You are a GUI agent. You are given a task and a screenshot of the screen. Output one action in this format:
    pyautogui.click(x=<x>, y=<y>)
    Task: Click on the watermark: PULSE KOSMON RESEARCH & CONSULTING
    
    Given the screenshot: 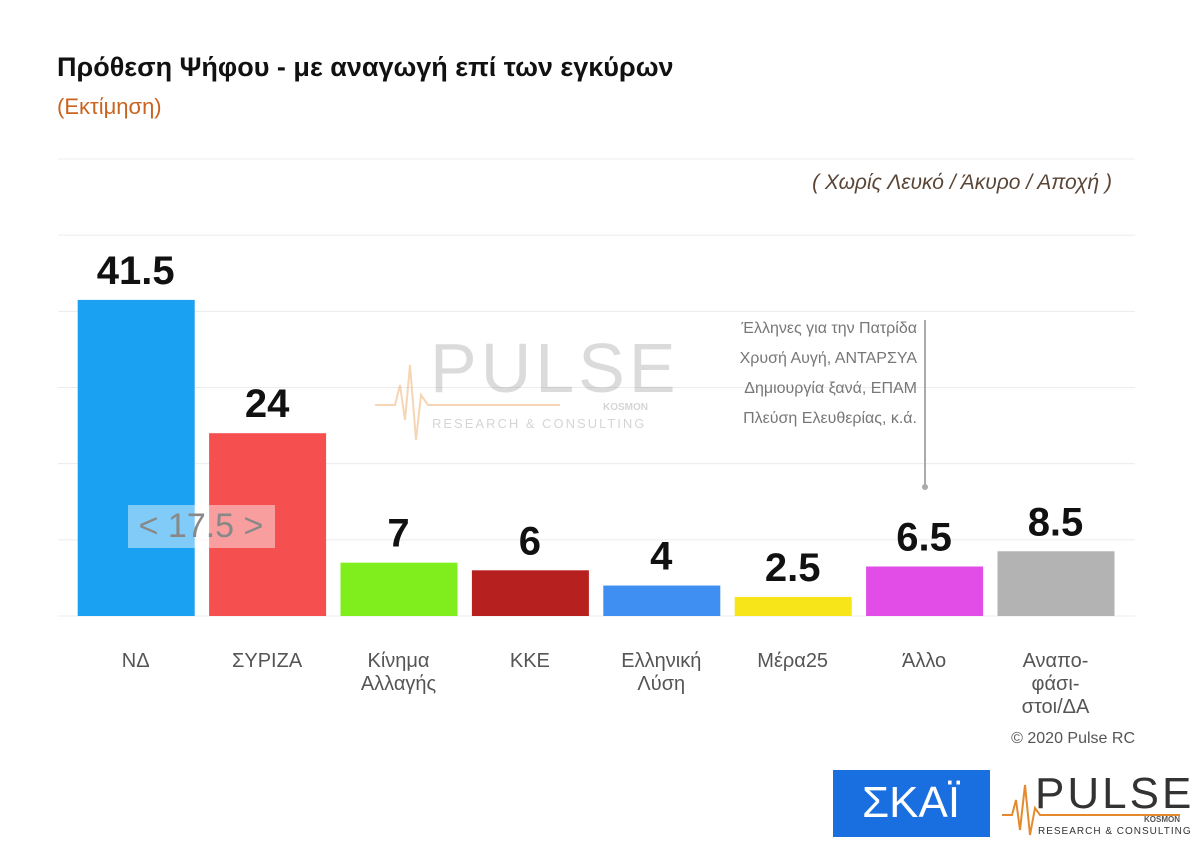 What is the action you would take?
    pyautogui.click(x=527, y=385)
    